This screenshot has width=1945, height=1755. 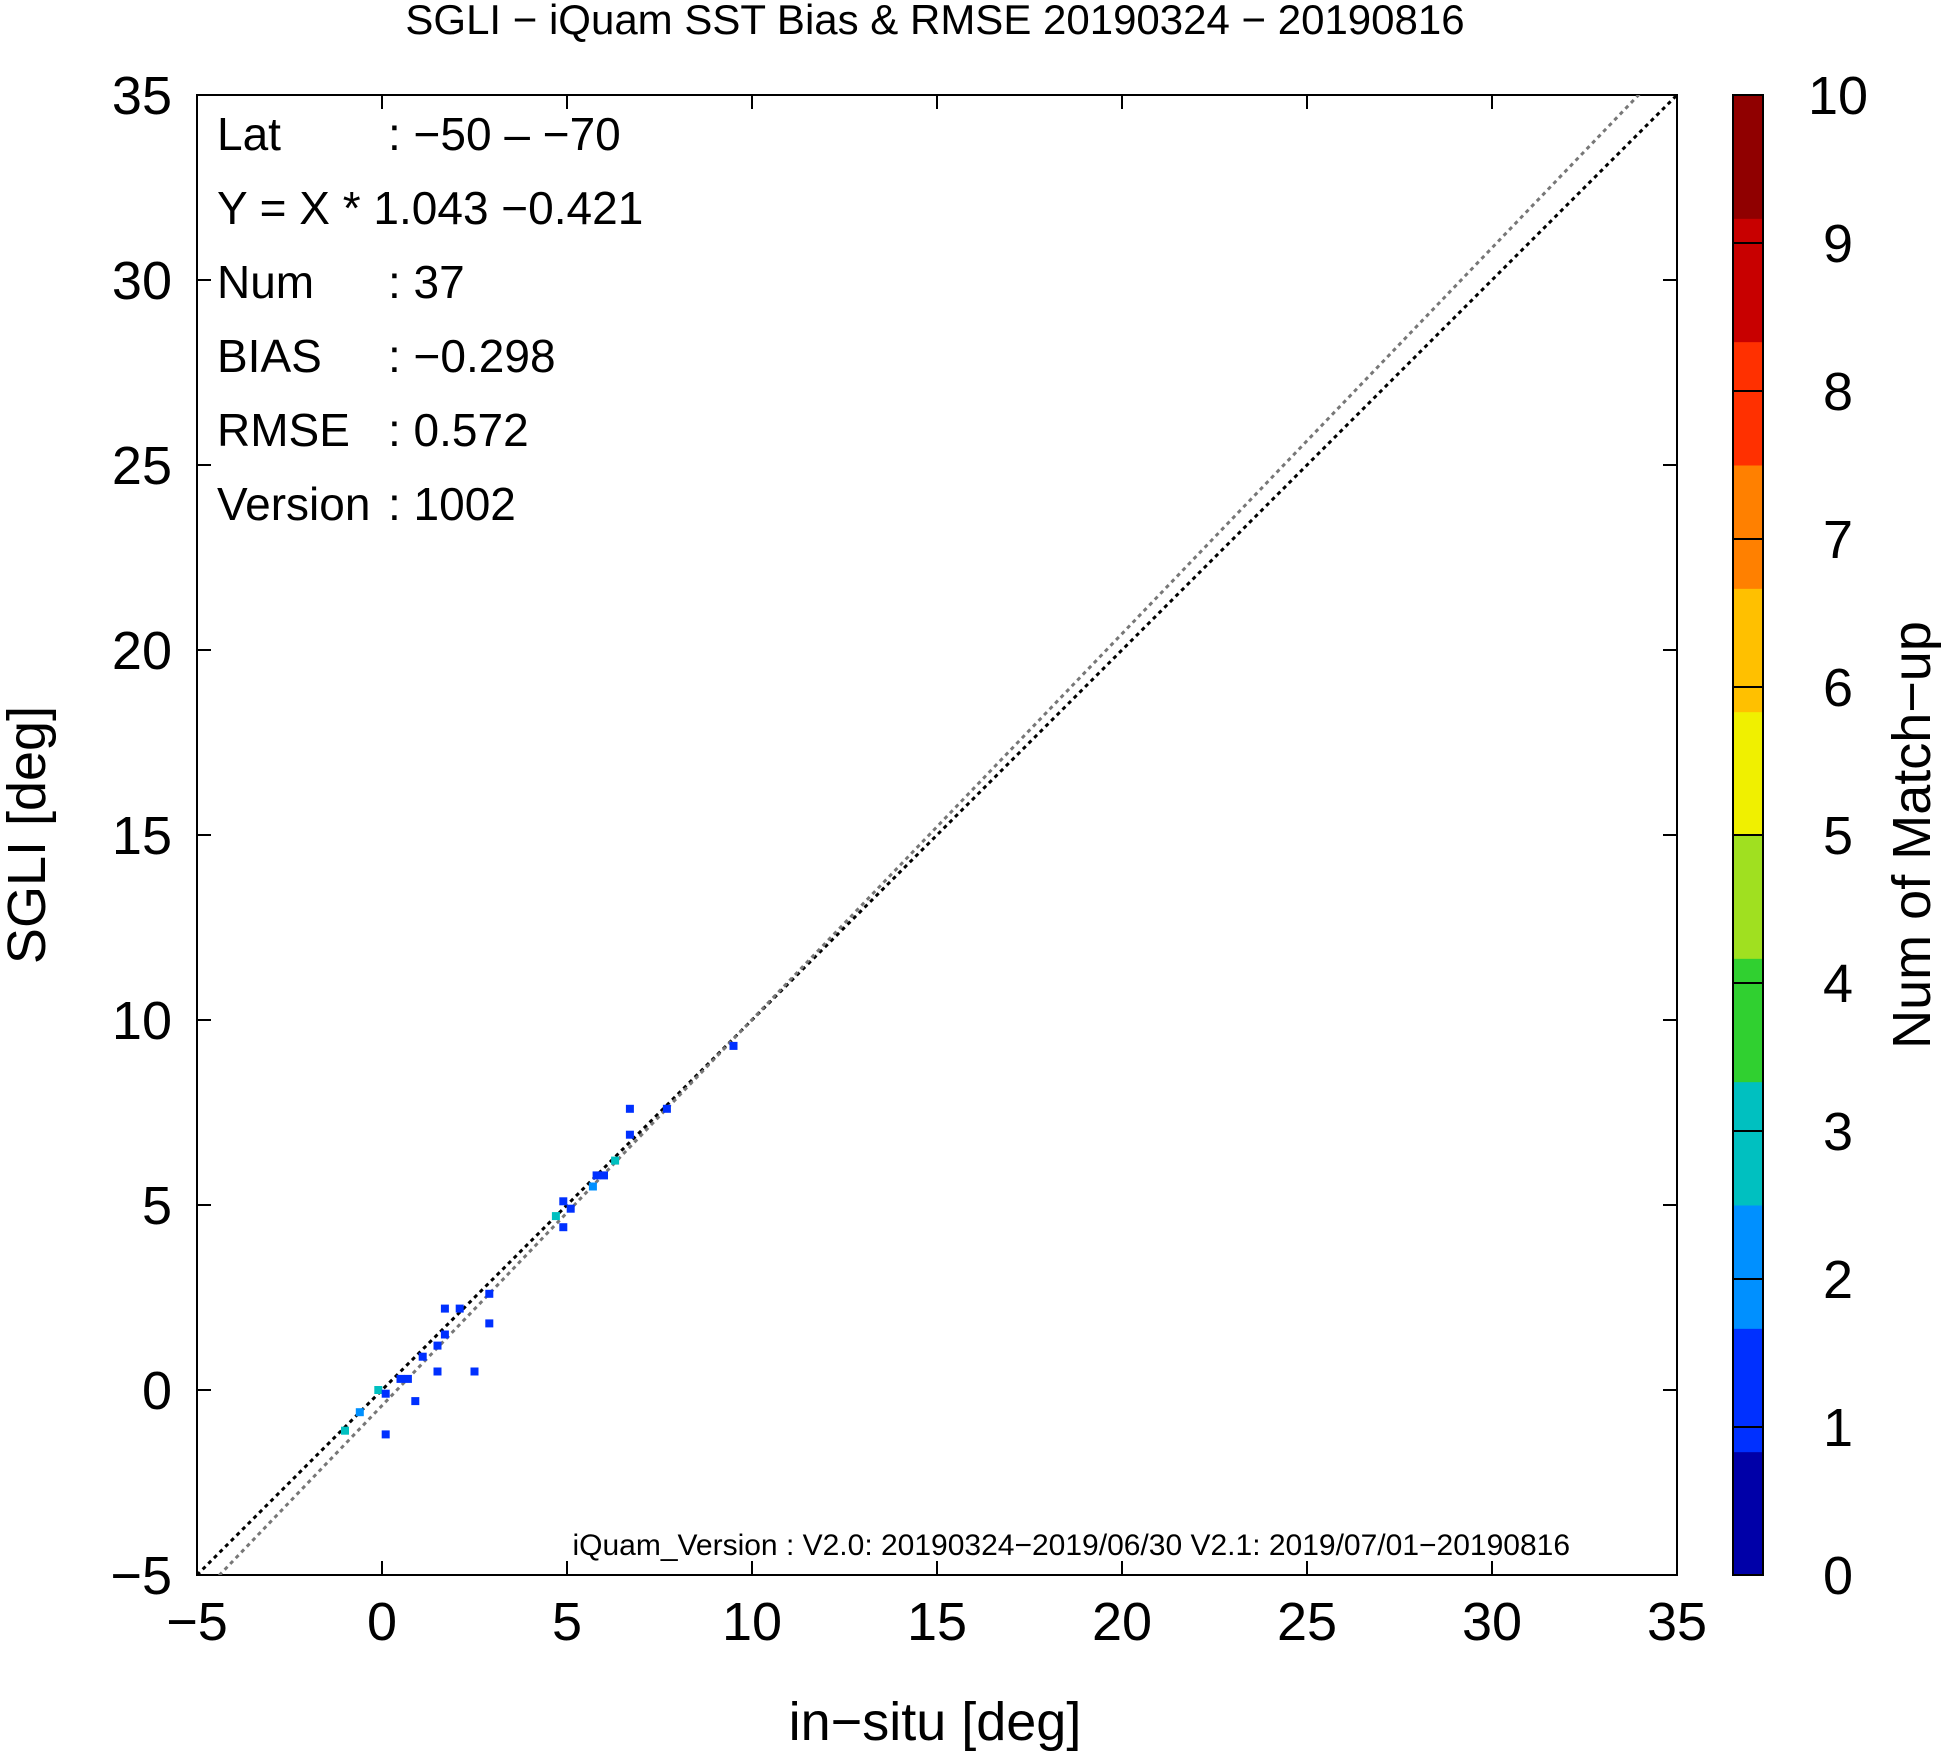 I want to click on x-tick-label: 15, so click(x=937, y=1622).